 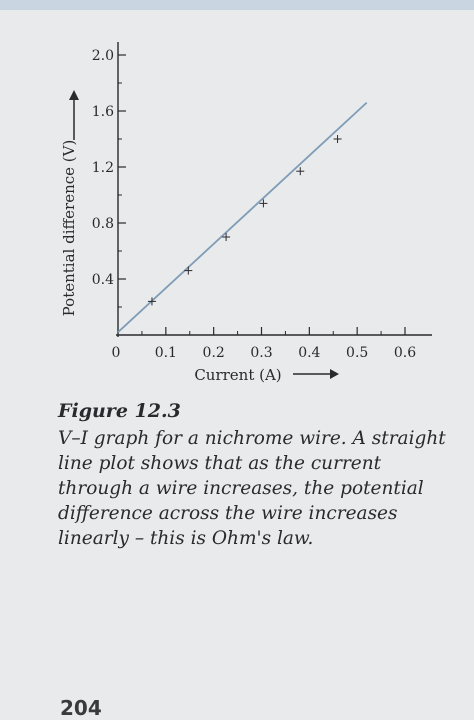 I want to click on y-tick-label: 1.6, so click(x=103, y=112).